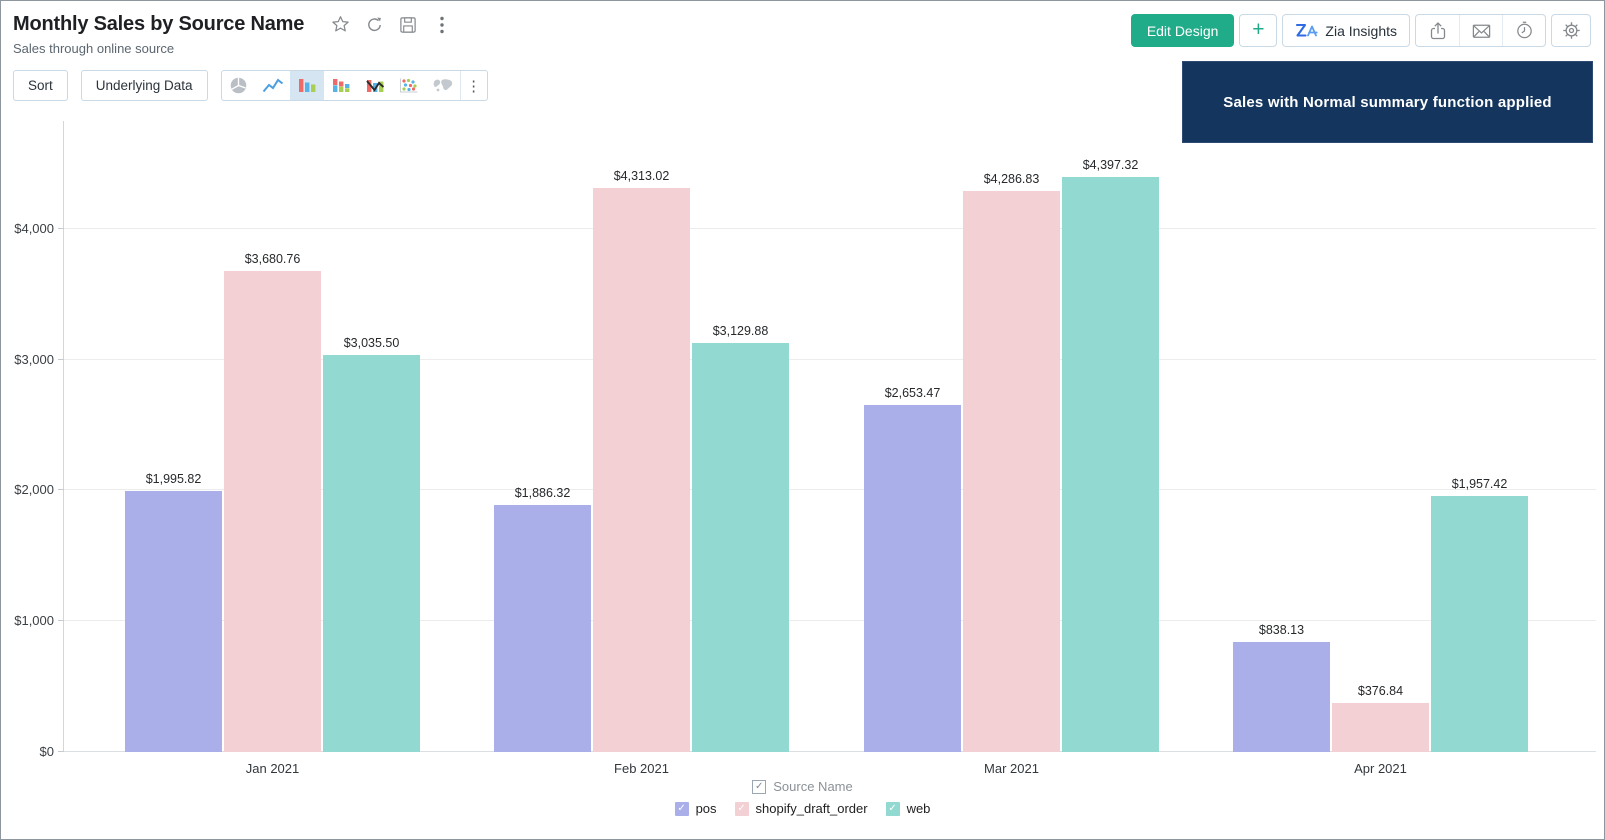 This screenshot has width=1605, height=840. What do you see at coordinates (371, 544) in the screenshot?
I see `bar-web: $3,035.50` at bounding box center [371, 544].